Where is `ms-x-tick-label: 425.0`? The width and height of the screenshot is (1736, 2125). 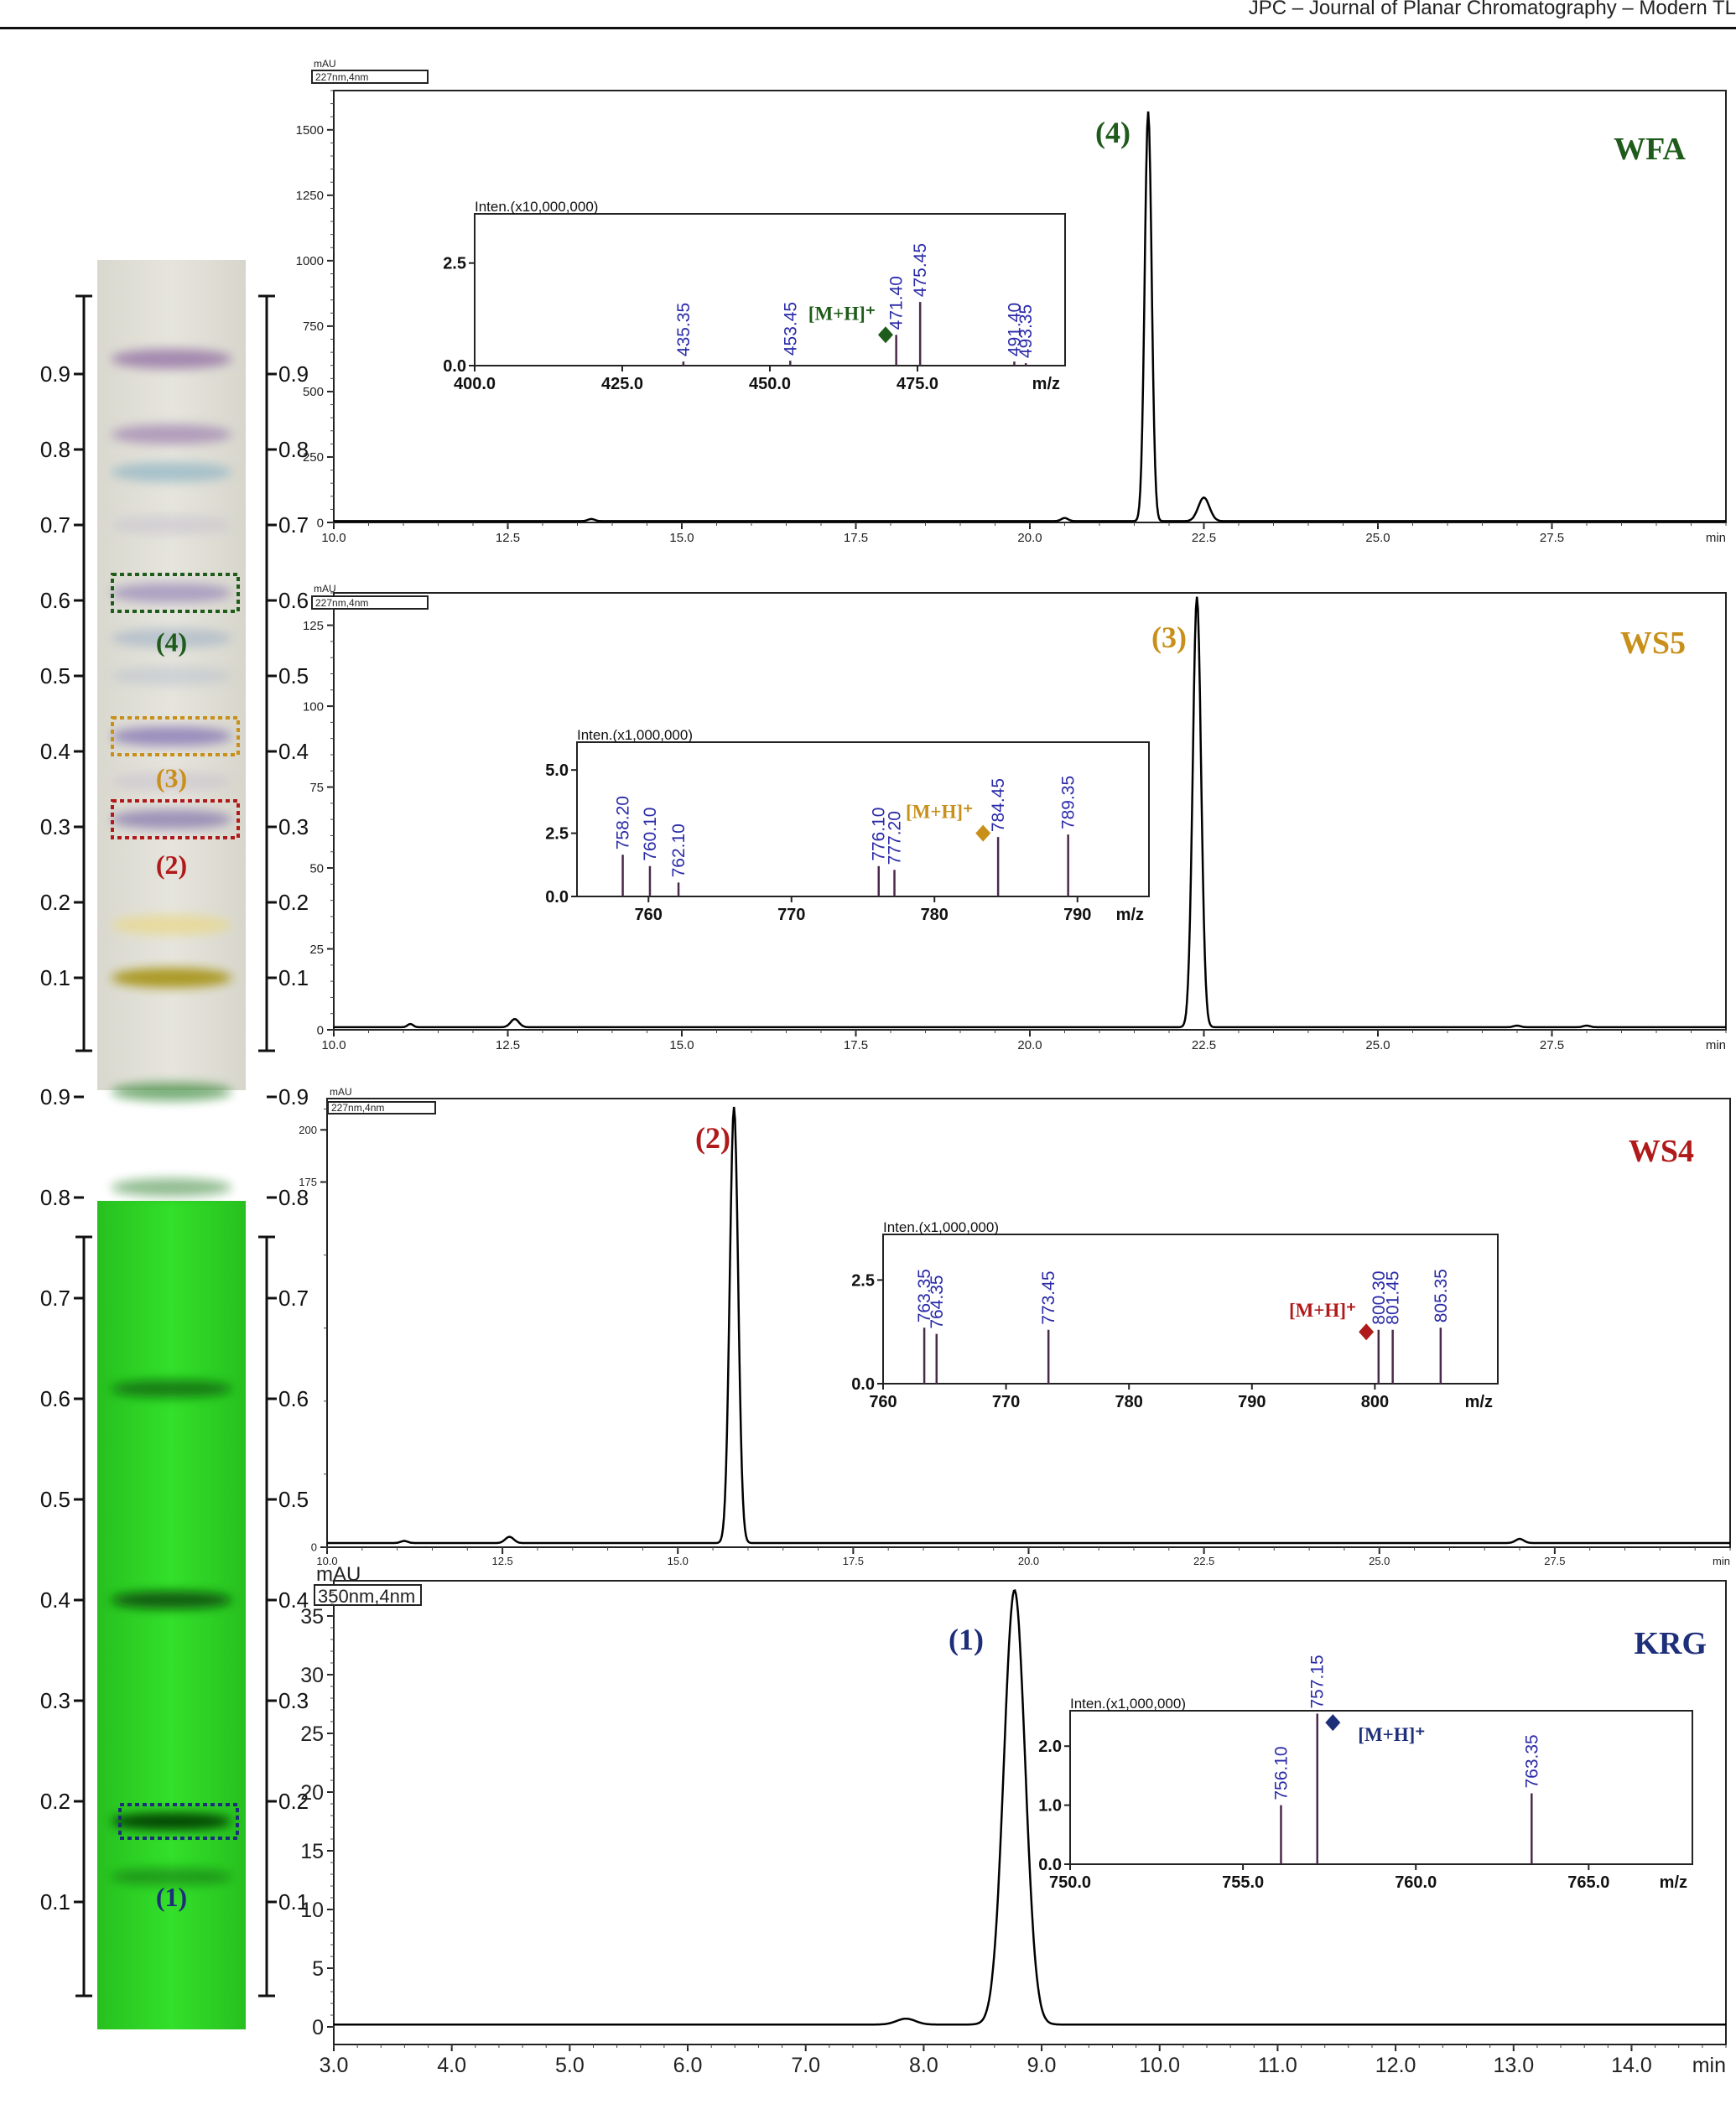 ms-x-tick-label: 425.0 is located at coordinates (622, 384).